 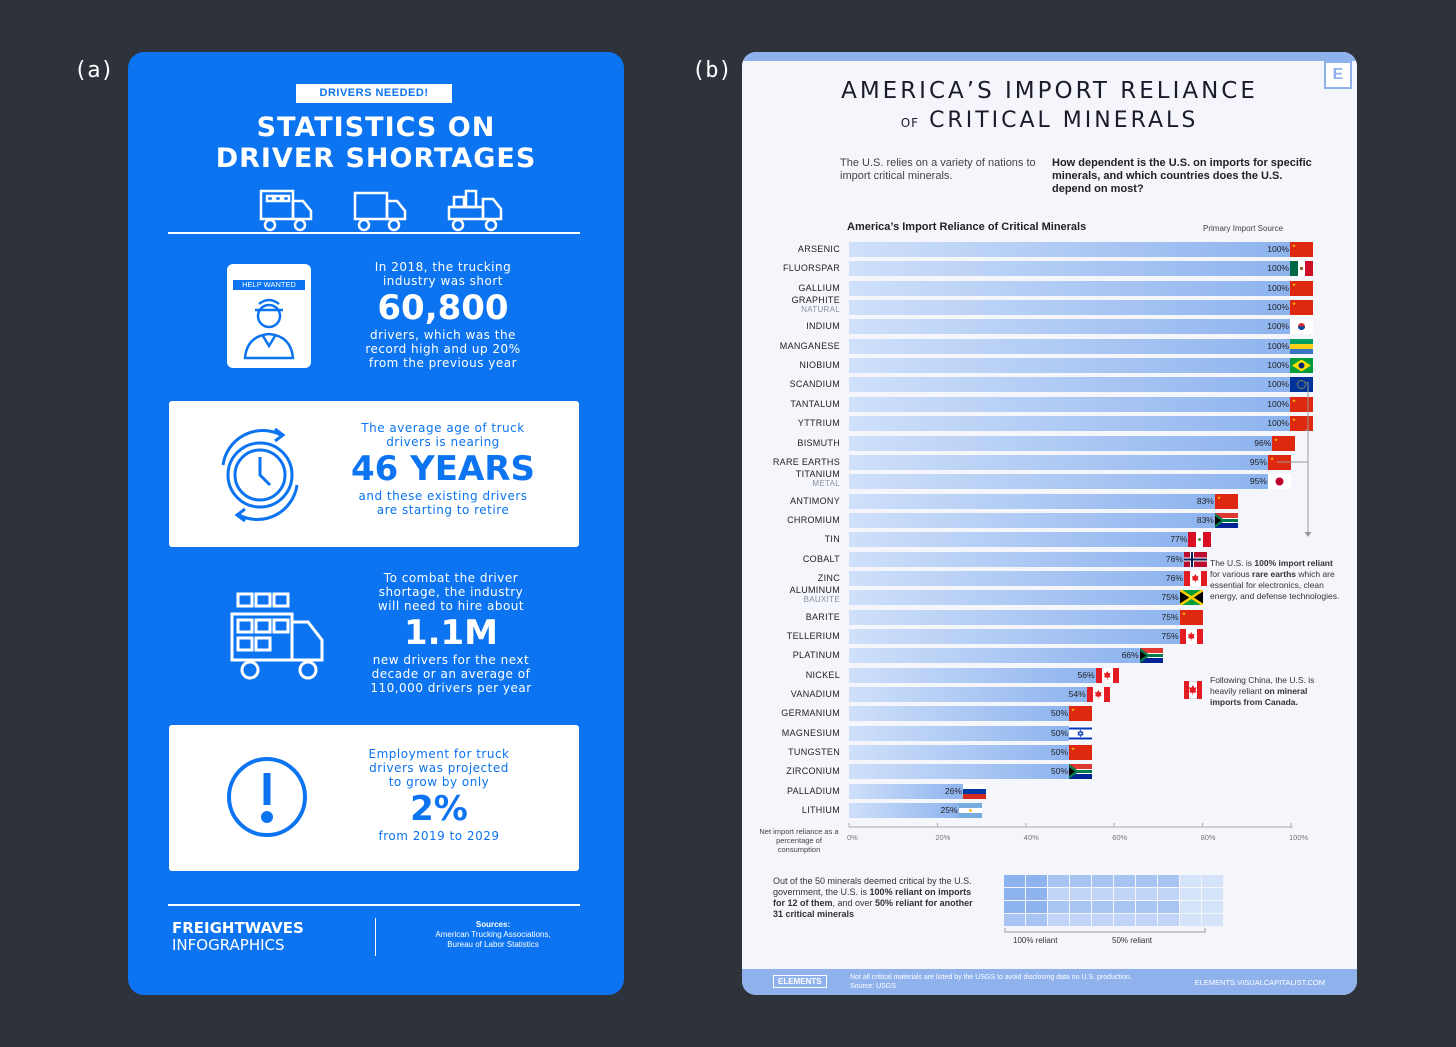 What do you see at coordinates (1064, 120) in the screenshot?
I see `title-main: CRITICAL MINERALS` at bounding box center [1064, 120].